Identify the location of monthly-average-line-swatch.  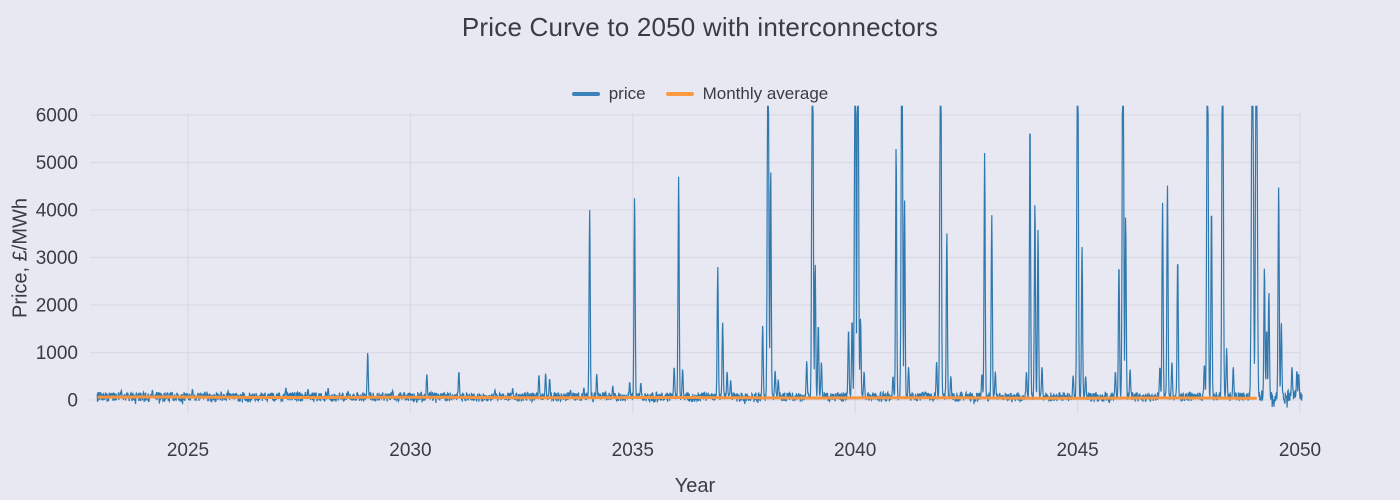
(679, 94).